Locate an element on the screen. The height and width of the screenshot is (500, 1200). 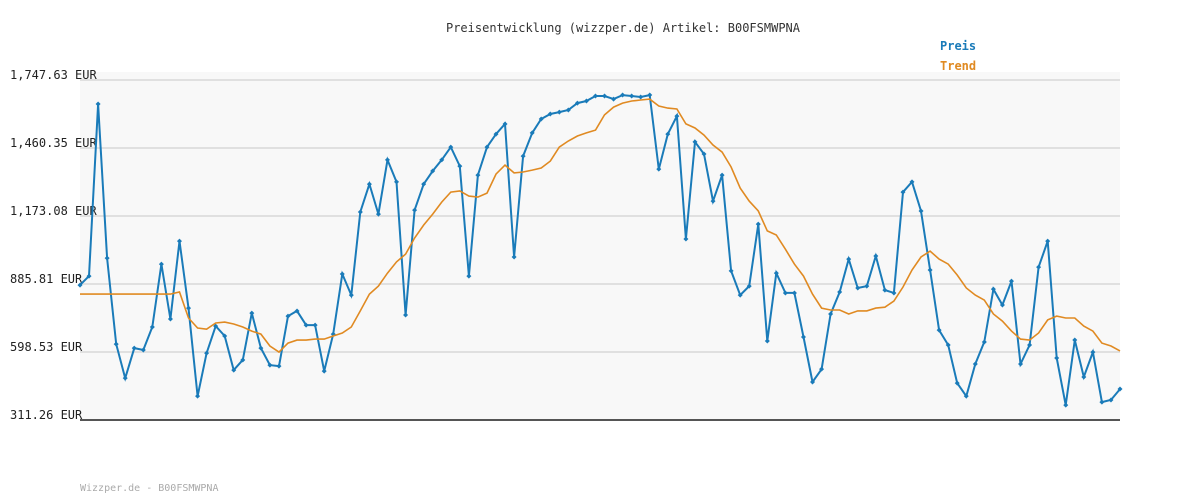
y-tick-label: 885.81 EUR is located at coordinates (46, 279).